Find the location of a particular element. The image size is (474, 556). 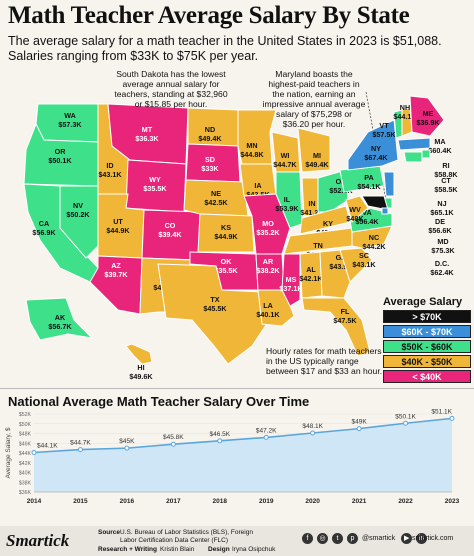

social-links: f ◎ t p @smartick ▶ in is located at coordinates (365, 538).